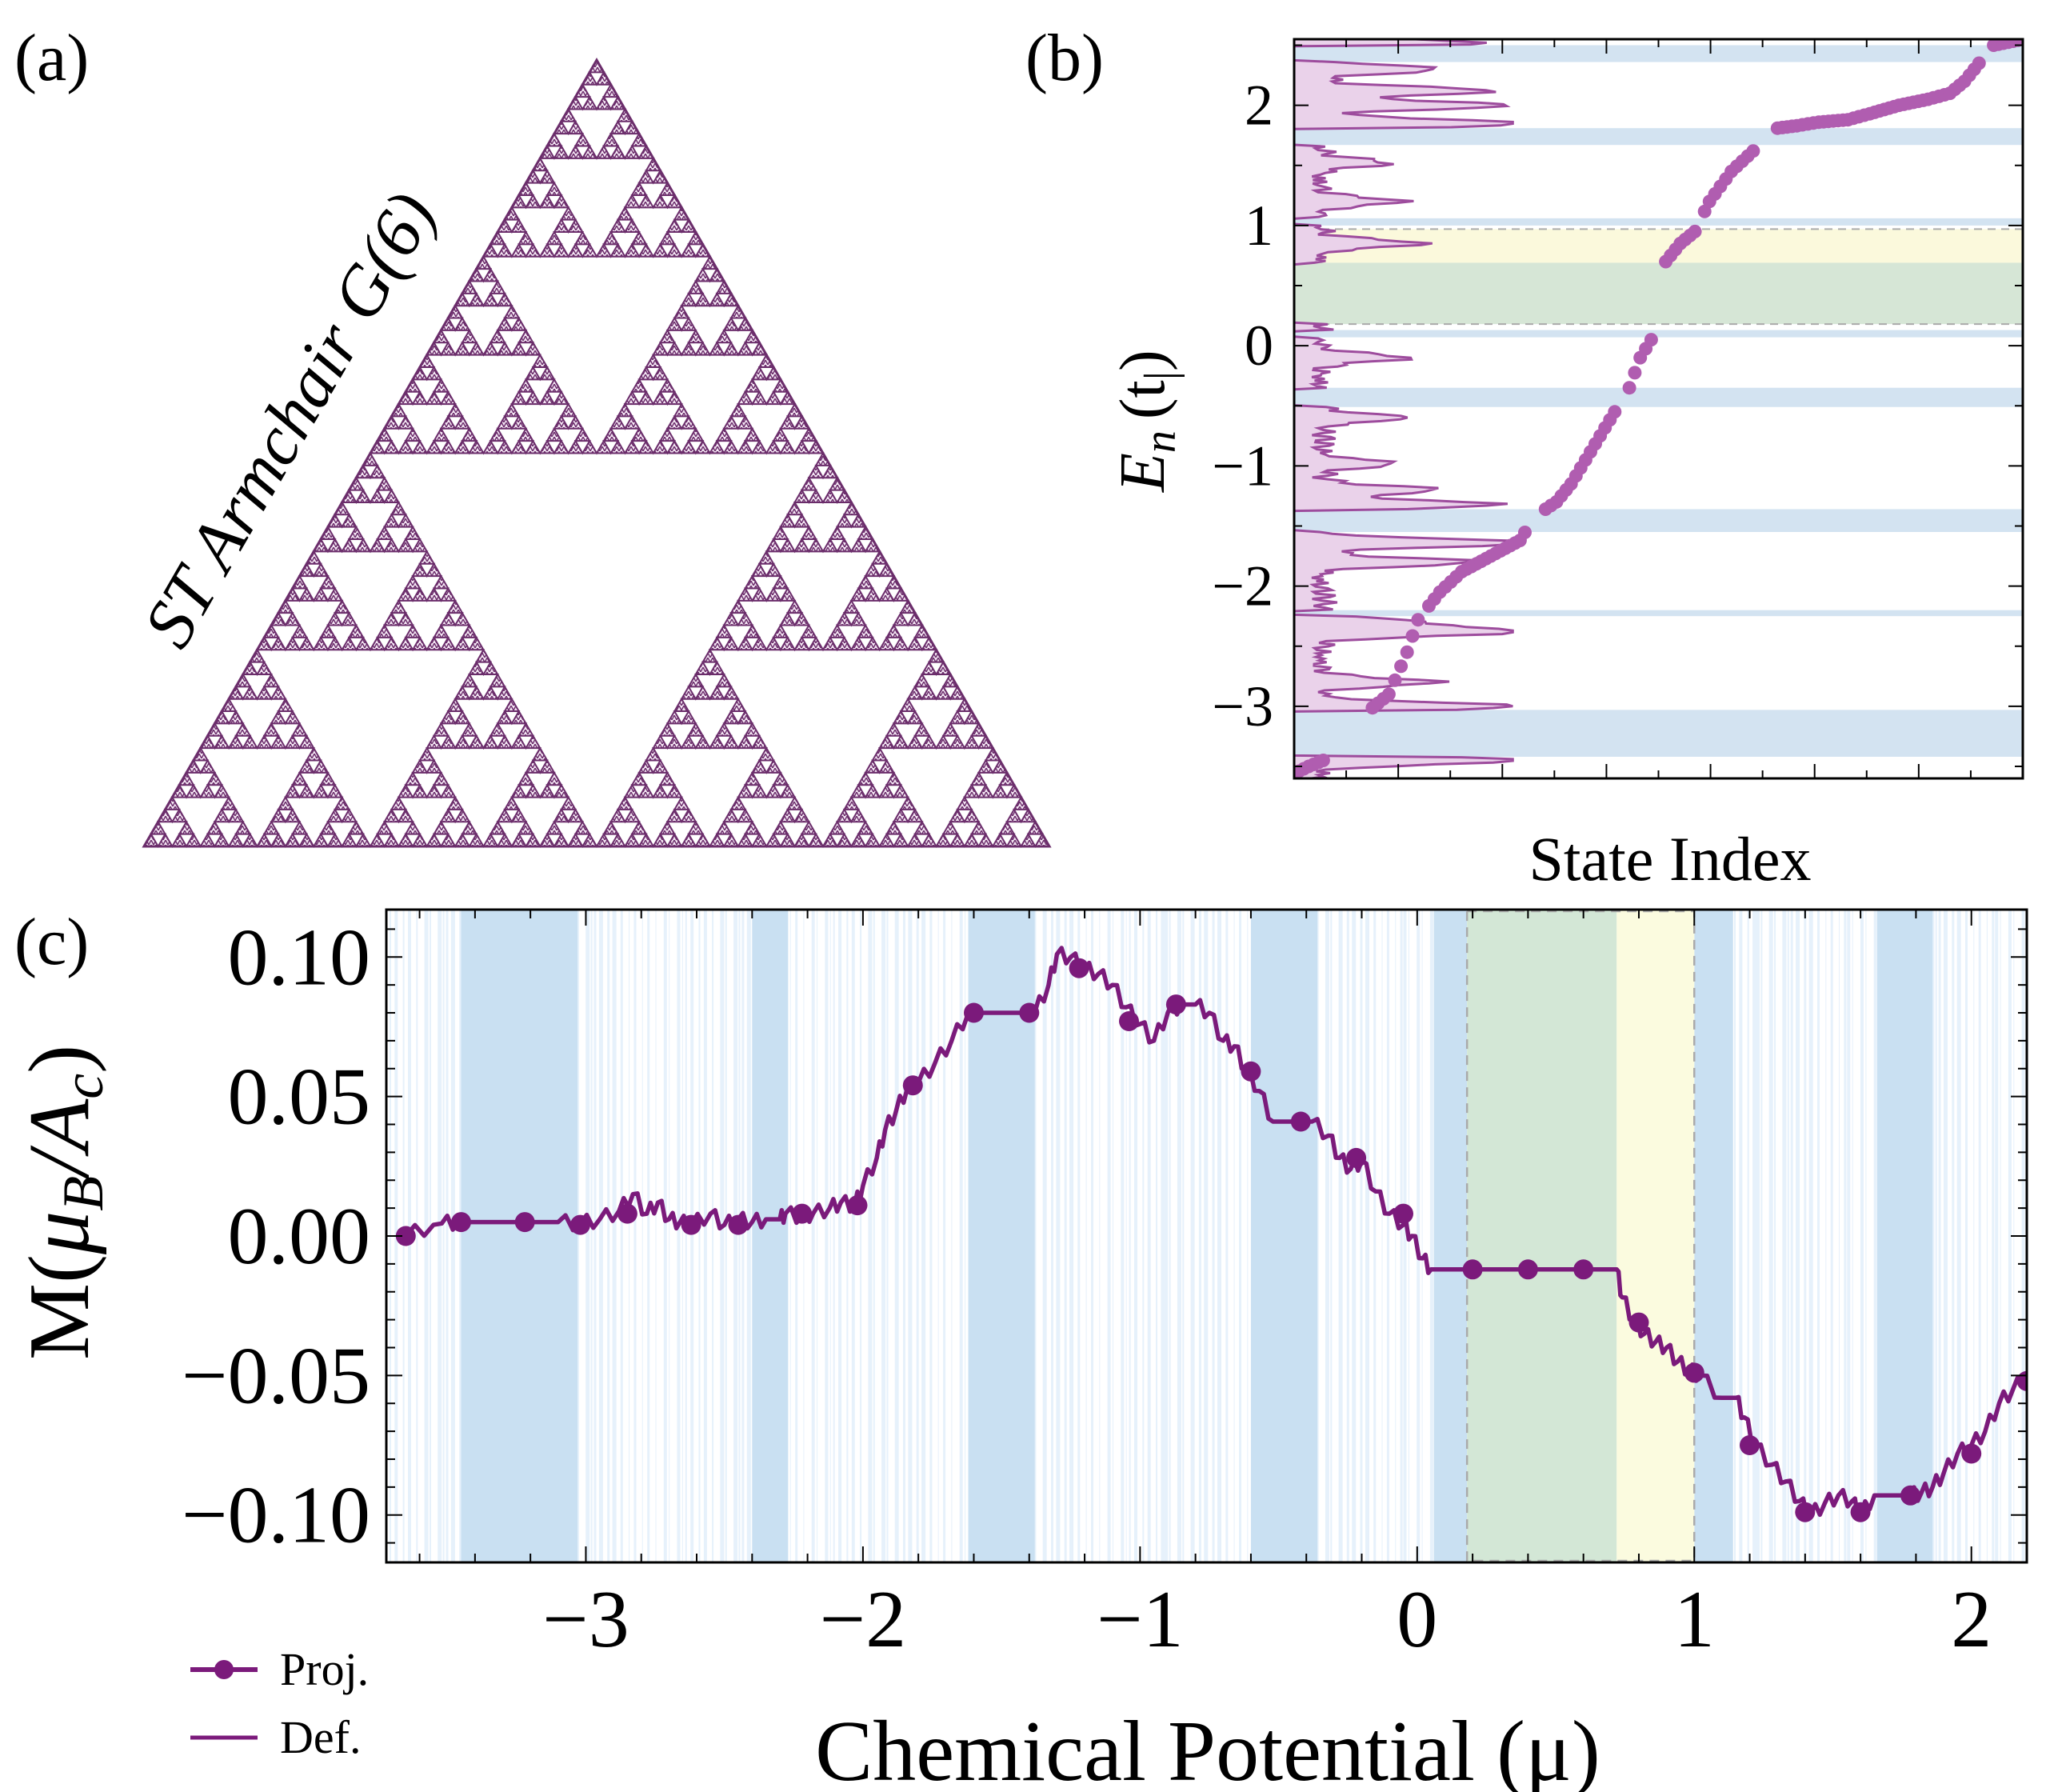 Image resolution: width=2046 pixels, height=1792 pixels. Describe the element at coordinates (1404, 408) in the screenshot. I see `dos-curve` at that location.